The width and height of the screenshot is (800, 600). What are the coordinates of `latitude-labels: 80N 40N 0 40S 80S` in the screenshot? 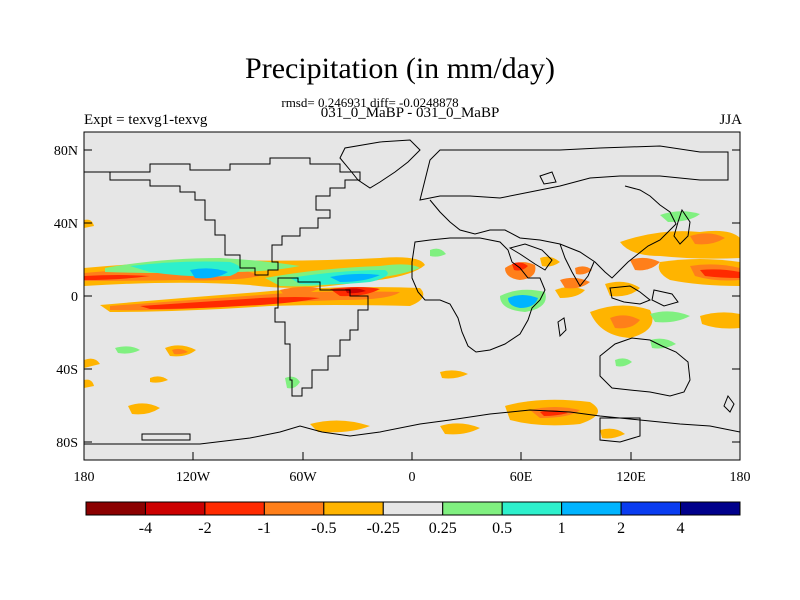 It's located at (66, 297).